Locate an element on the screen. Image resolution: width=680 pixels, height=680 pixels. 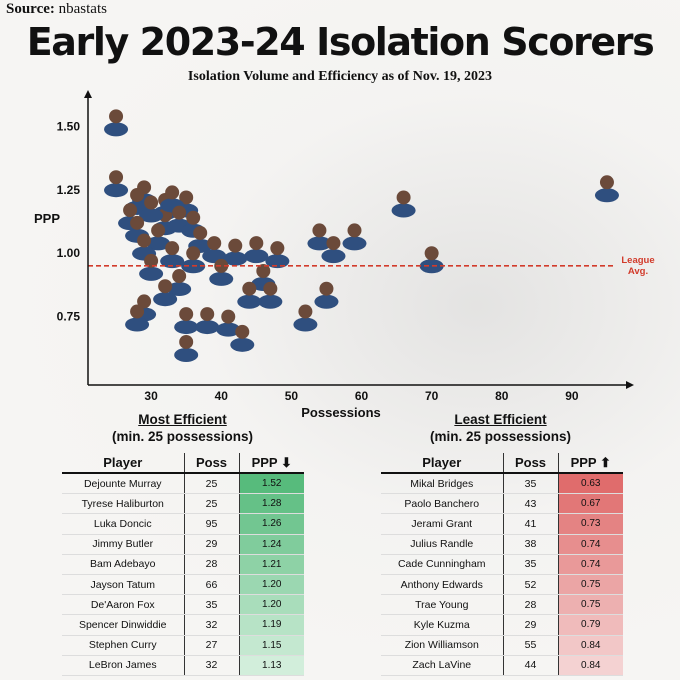
table-row: Jimmy Butler 29 1.24 is located at coordinates (183, 544).